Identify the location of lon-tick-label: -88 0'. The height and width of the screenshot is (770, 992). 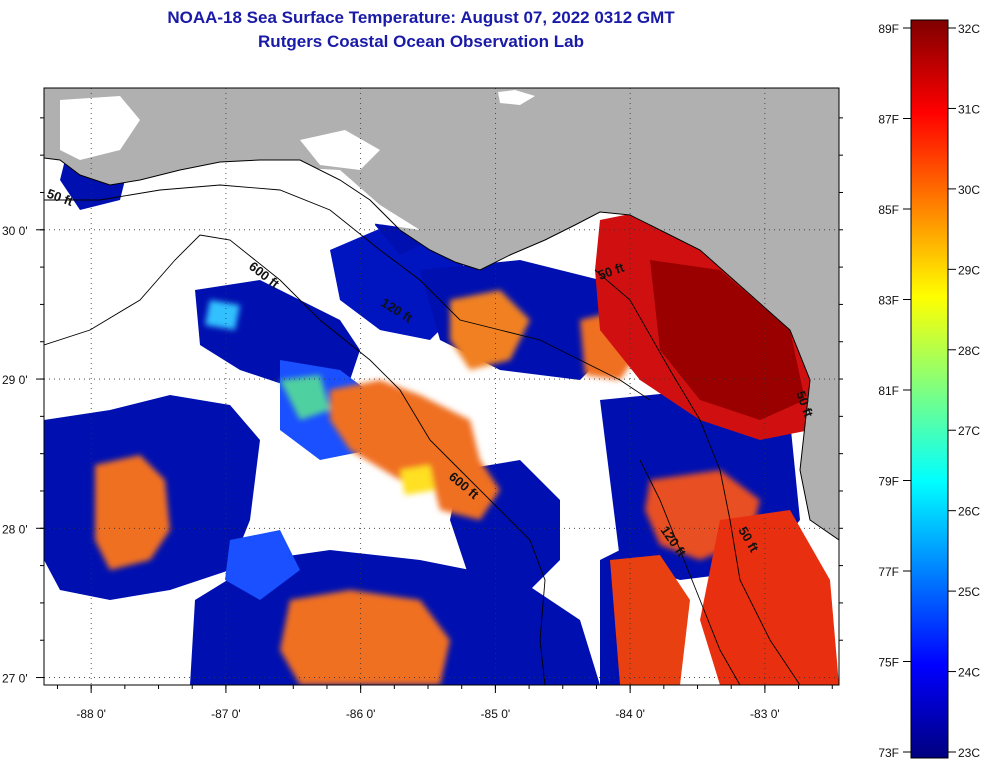
(91, 714).